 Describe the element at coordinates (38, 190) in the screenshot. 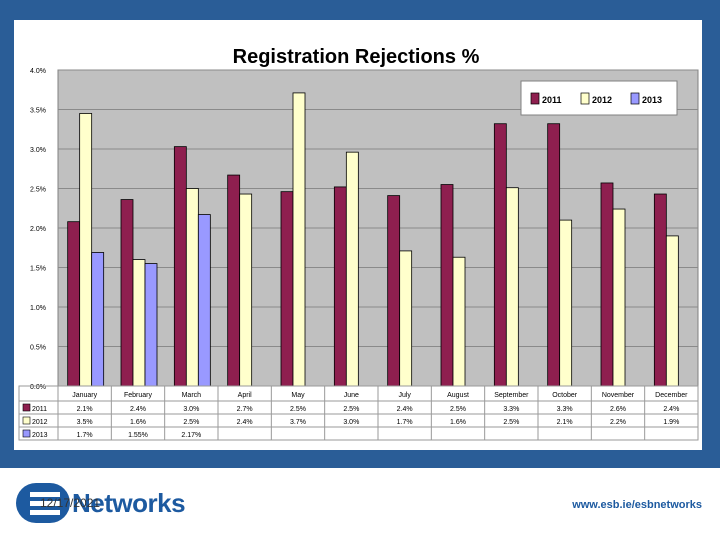

I see `y-tick-label: 2.5%` at that location.